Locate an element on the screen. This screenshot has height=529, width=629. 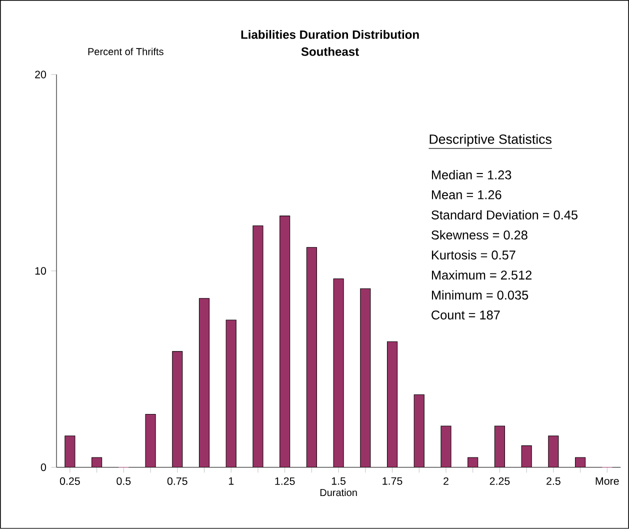
x-tick-label: 2.25 is located at coordinates (500, 481).